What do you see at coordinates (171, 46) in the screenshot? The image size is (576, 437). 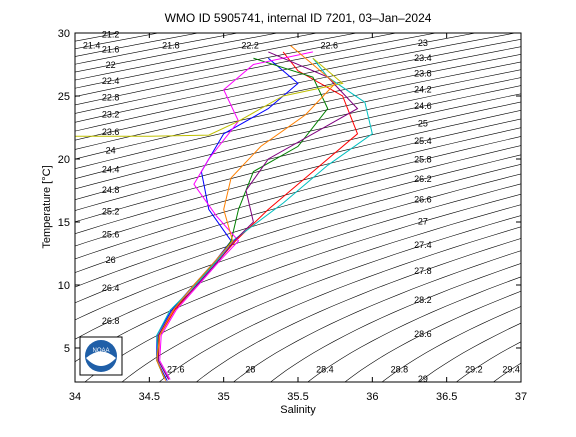 I see `contour-label: 21.8` at bounding box center [171, 46].